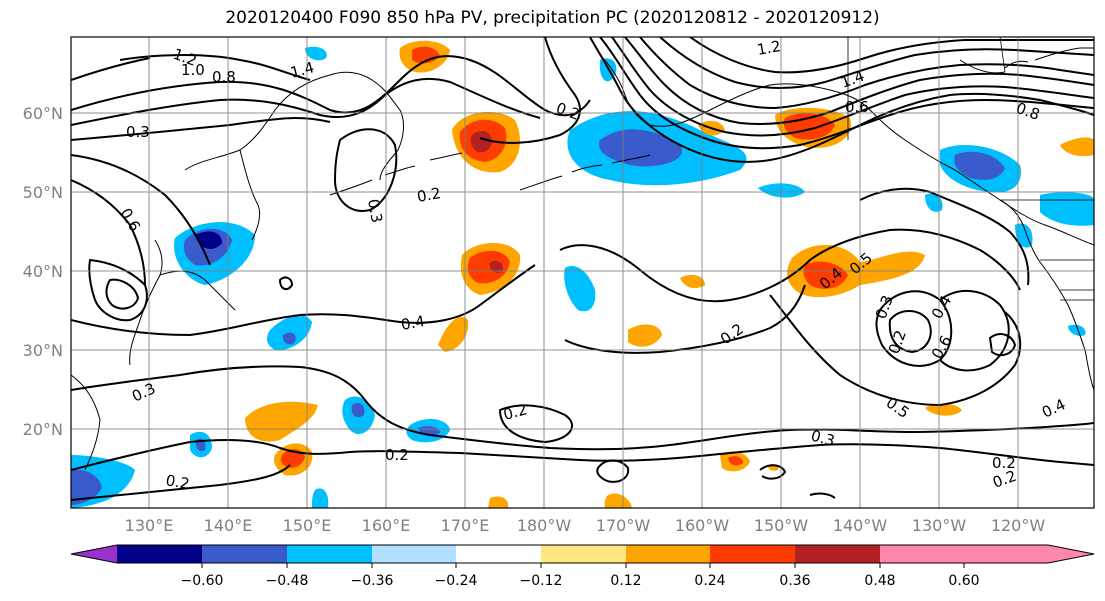 This screenshot has height=601, width=1105. Describe the element at coordinates (1018, 525) in the screenshot. I see `lon-label: 120°W` at that location.